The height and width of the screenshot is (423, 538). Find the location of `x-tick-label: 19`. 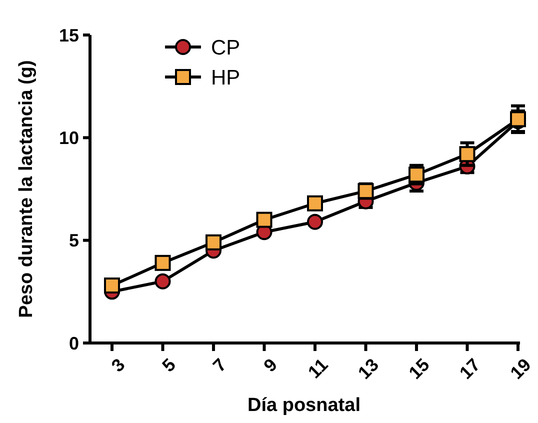

x-tick-label: 19 is located at coordinates (520, 368).